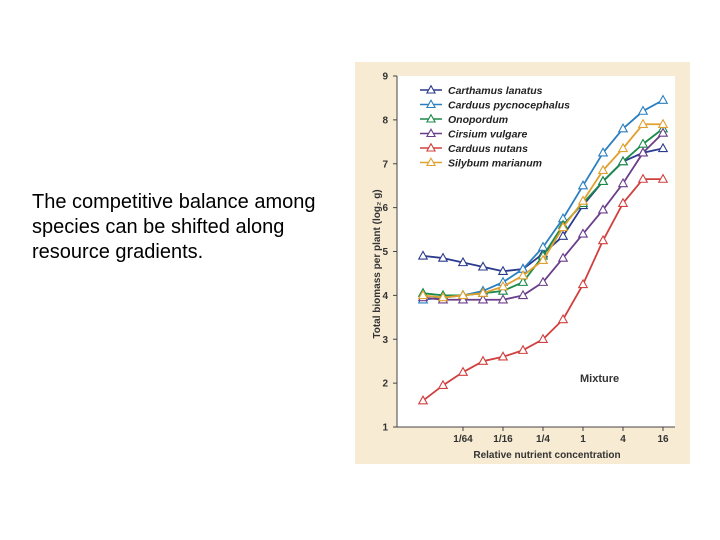 The height and width of the screenshot is (540, 720). I want to click on x-tick-label: 1/4, so click(543, 439).